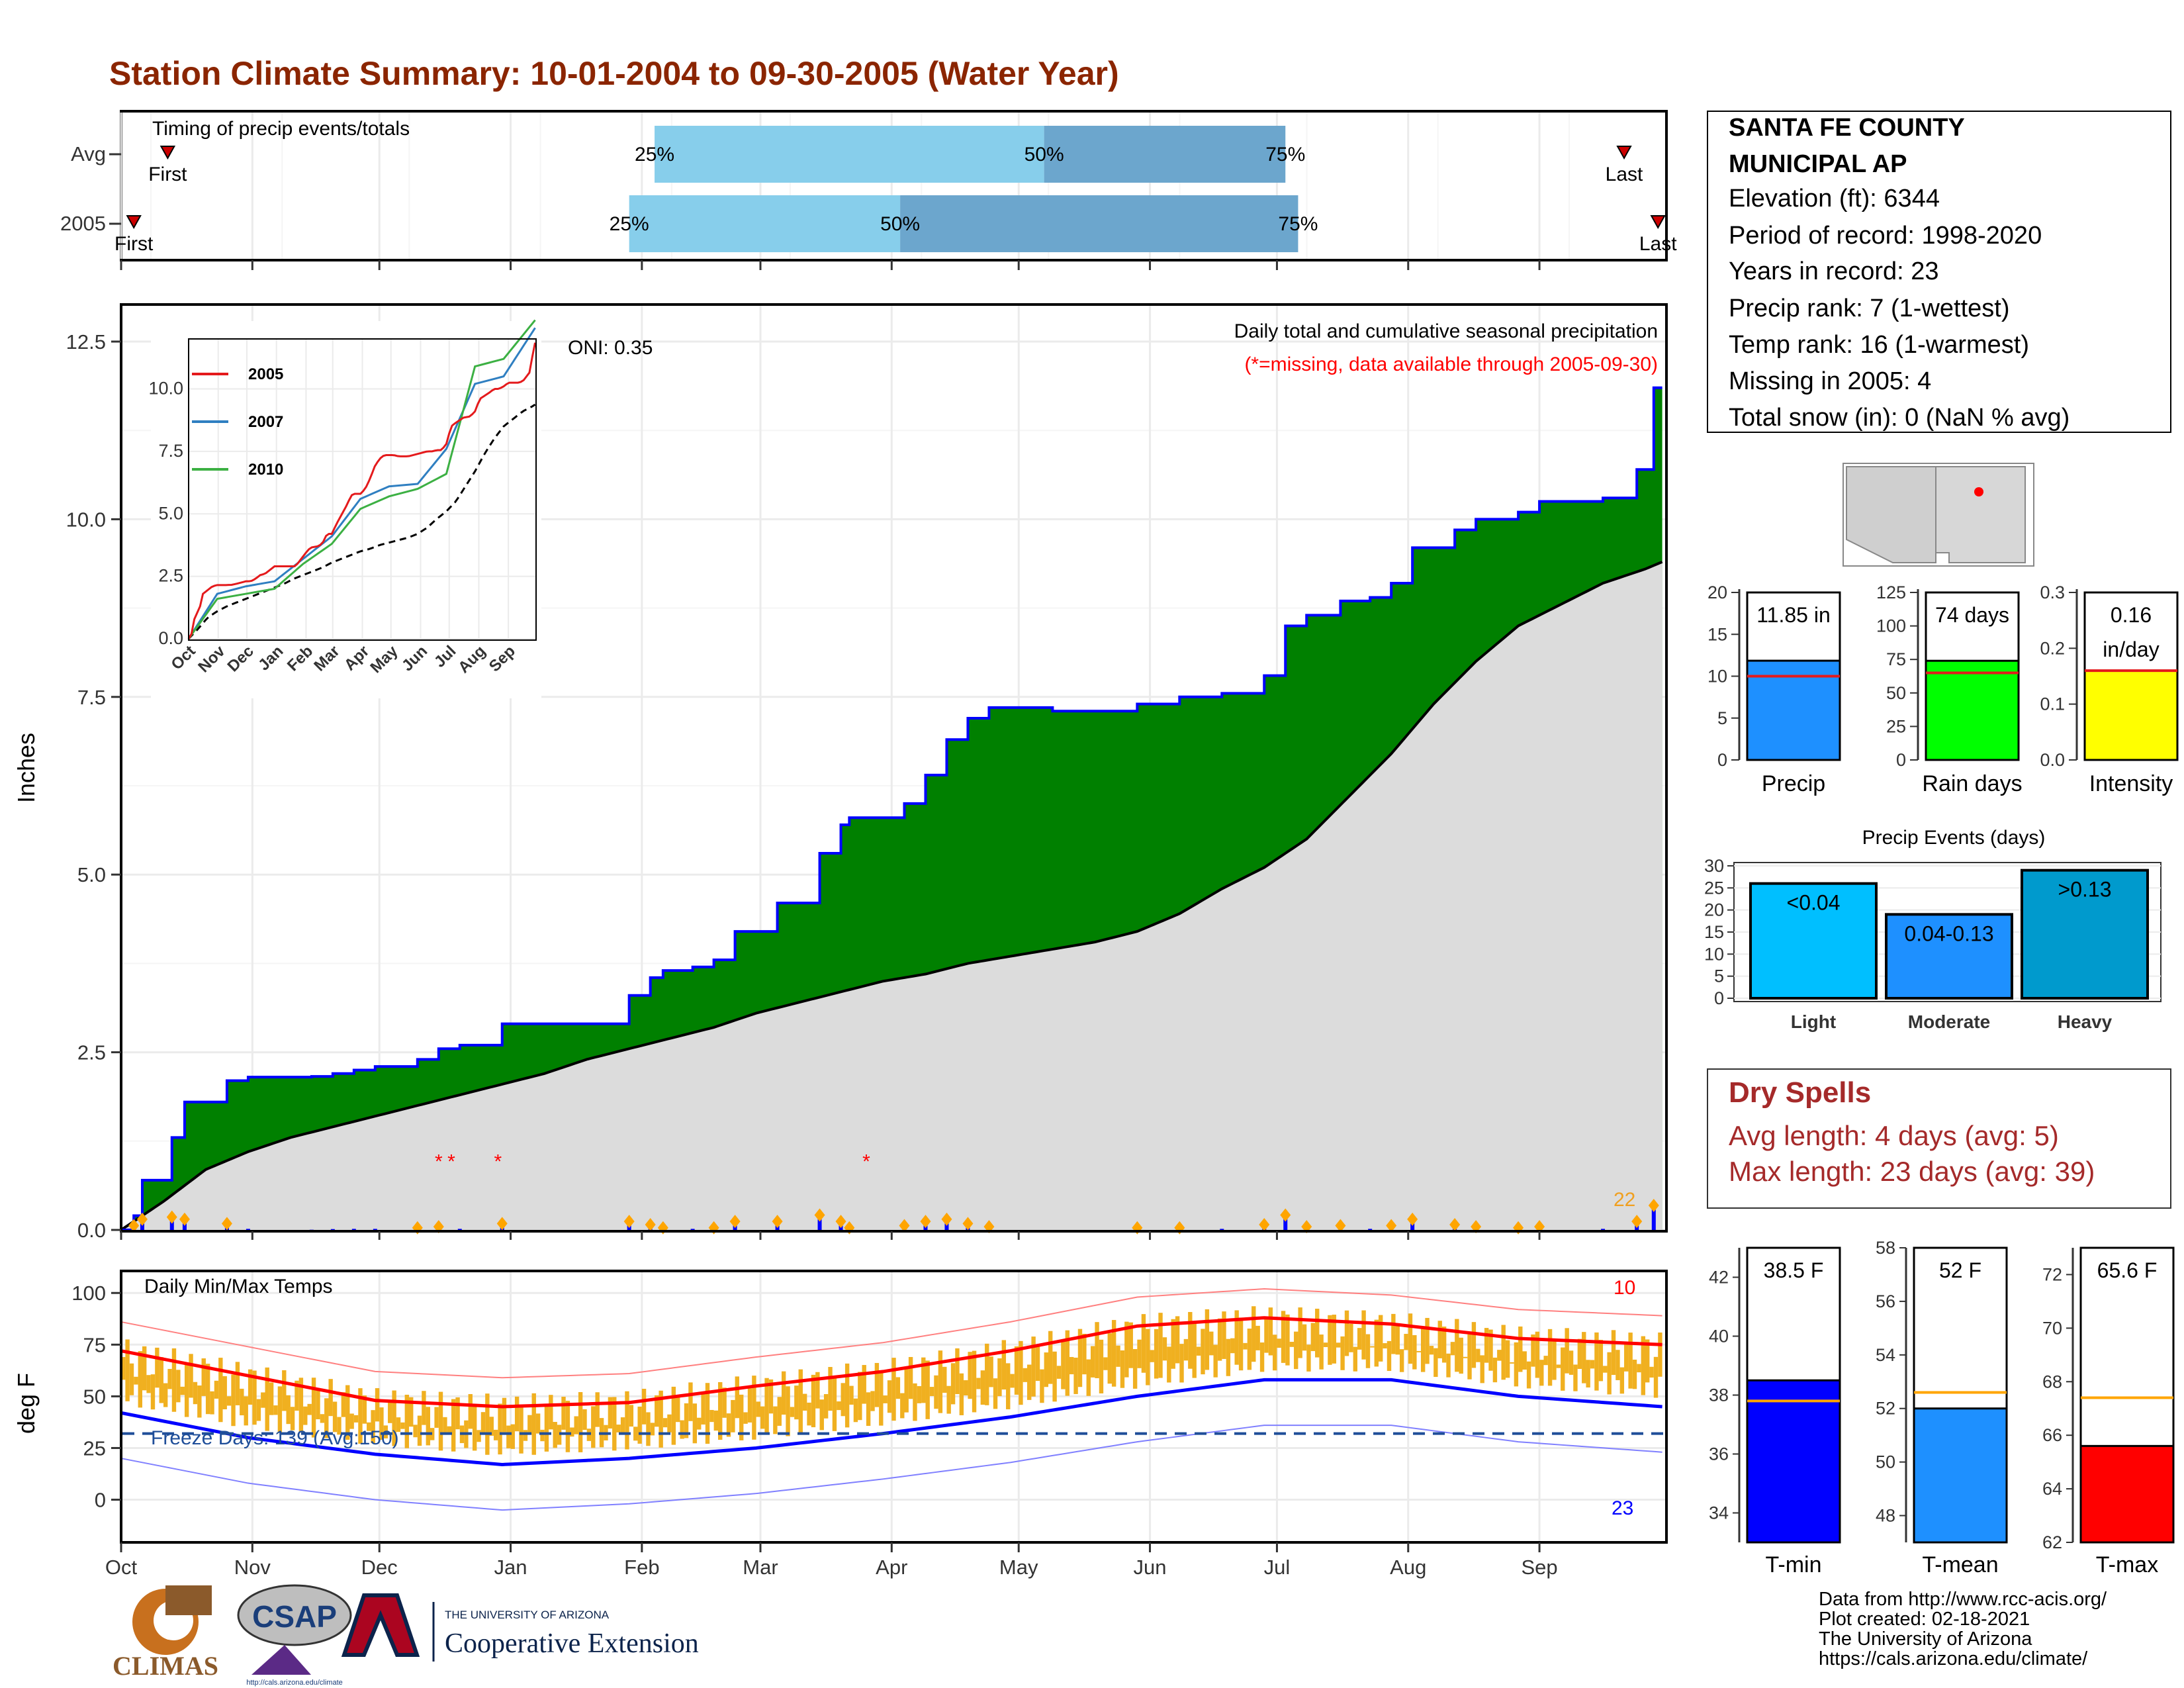  Describe the element at coordinates (237, 422) in the screenshot. I see `inset-legend: 2005 2007 2010` at that location.